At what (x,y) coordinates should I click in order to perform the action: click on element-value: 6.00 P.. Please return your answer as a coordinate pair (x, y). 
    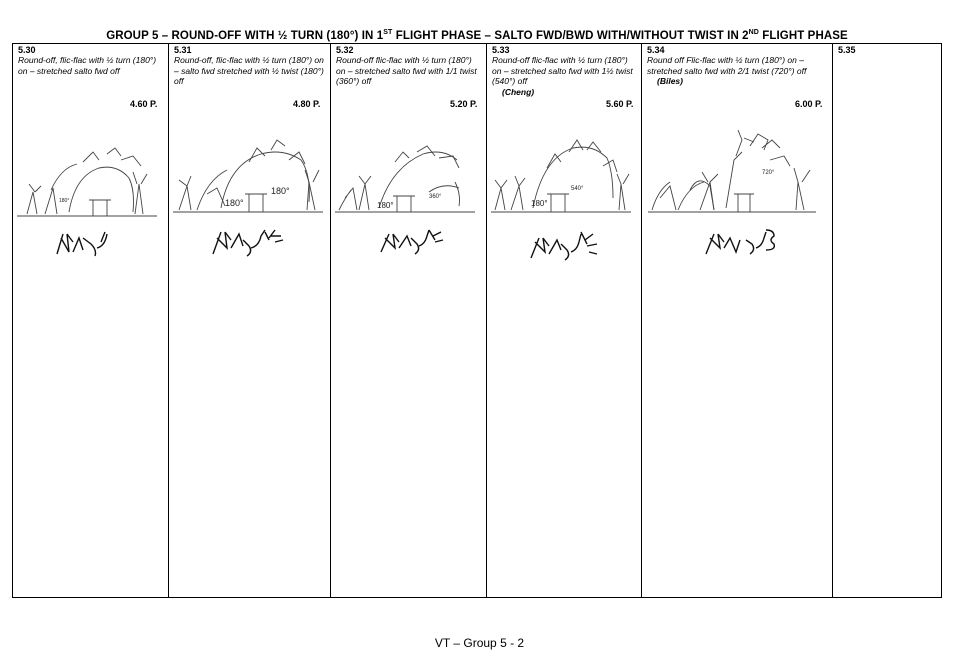
    Looking at the image, I should click on (809, 104).